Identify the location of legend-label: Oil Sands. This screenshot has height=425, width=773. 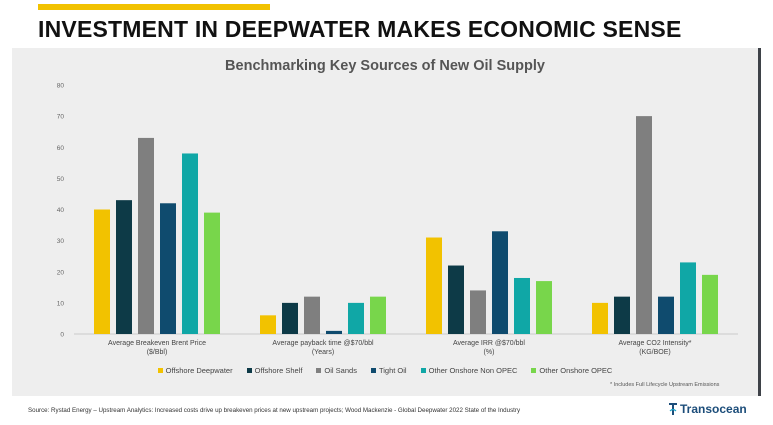
(340, 370).